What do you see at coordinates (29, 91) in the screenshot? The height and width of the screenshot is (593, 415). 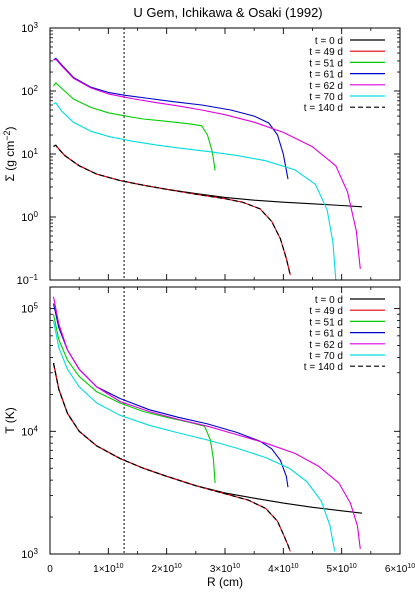 I see `y-tick-label: 10²` at bounding box center [29, 91].